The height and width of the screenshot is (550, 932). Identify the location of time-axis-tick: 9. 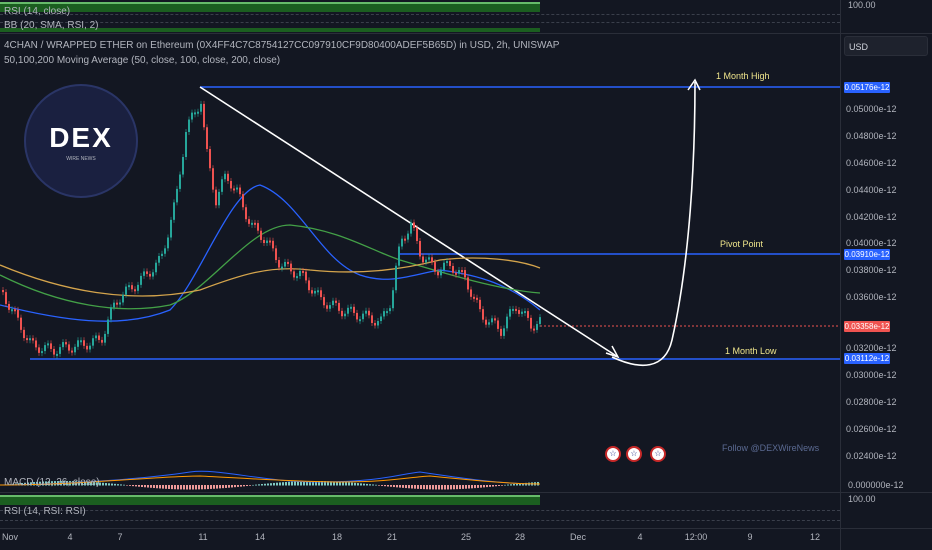
(750, 537).